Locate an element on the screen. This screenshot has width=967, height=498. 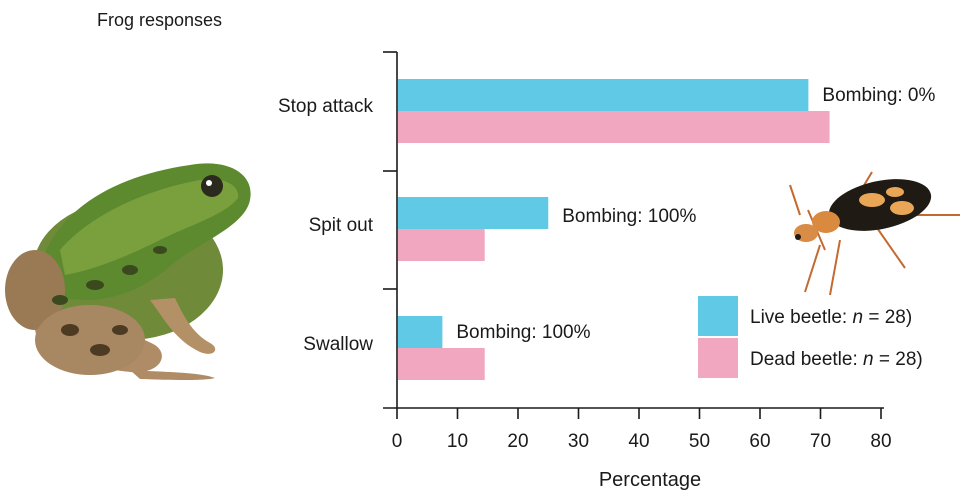
x-tick-label: 0 is located at coordinates (397, 441).